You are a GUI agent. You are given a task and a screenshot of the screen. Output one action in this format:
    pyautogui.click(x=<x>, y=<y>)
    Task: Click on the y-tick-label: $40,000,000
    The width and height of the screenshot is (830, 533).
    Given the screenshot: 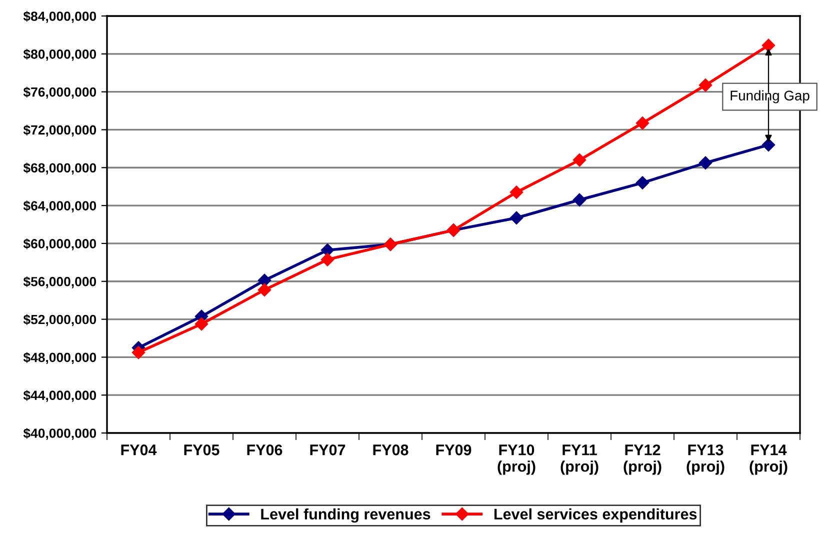 What is the action you would take?
    pyautogui.click(x=59, y=434)
    